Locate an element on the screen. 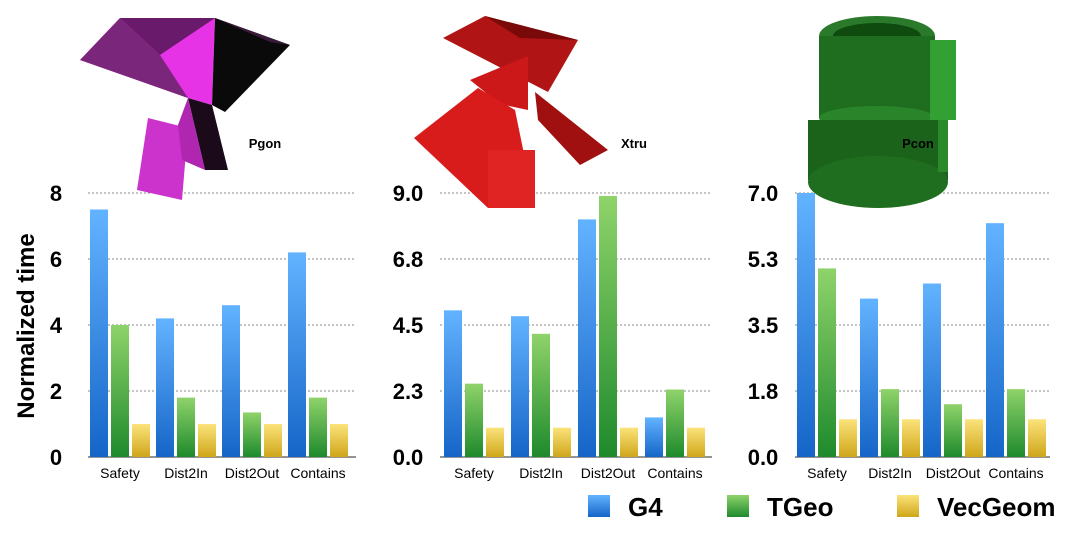 The image size is (1076, 544). legend-swatch-vecgeom is located at coordinates (908, 506).